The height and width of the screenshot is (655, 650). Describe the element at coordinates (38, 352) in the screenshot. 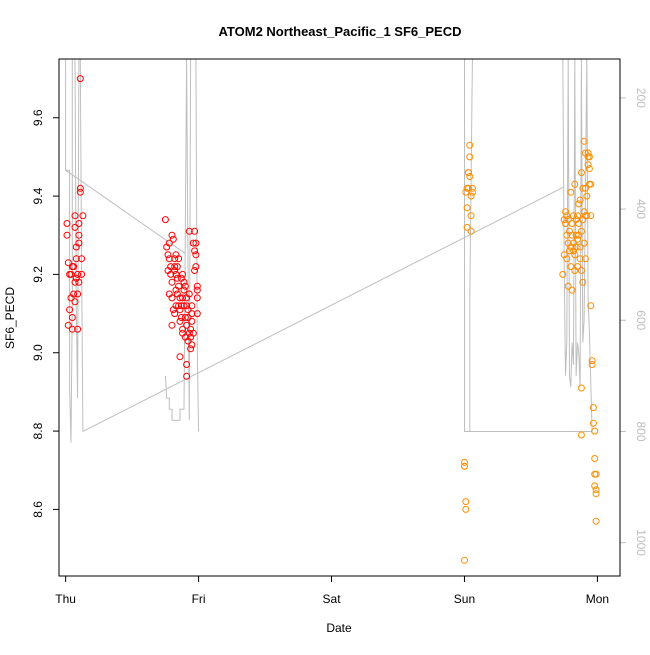

I see `y-tick-label: 9.0` at that location.